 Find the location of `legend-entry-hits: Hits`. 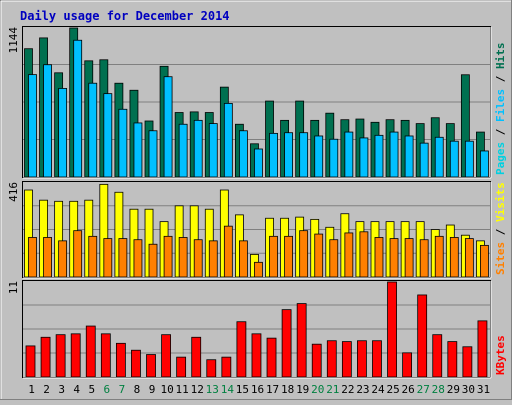

legend-entry-hits: Hits is located at coordinates (500, 56).